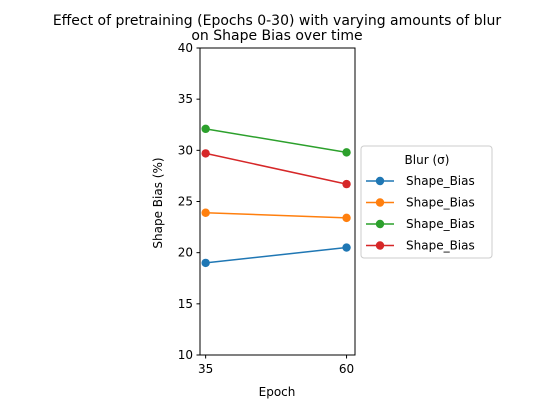 Image resolution: width=554 pixels, height=409 pixels. What do you see at coordinates (185, 304) in the screenshot?
I see `y-tick-label-1: 15` at bounding box center [185, 304].